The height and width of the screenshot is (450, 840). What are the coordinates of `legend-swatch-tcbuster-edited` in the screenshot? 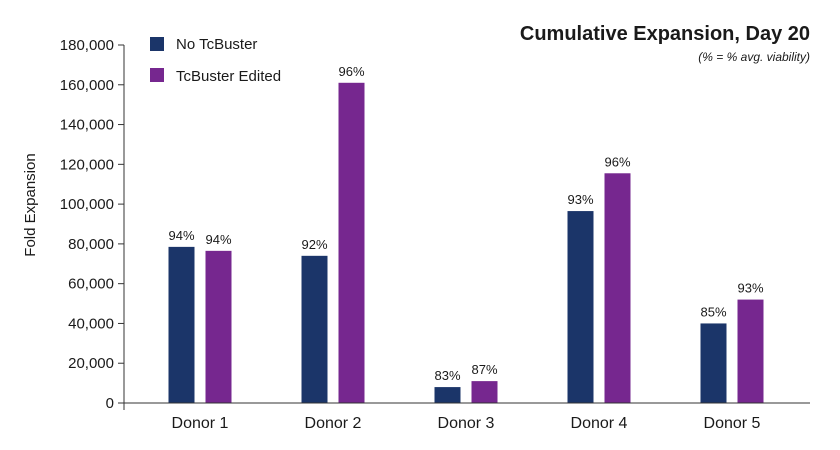 It's located at (157, 75).